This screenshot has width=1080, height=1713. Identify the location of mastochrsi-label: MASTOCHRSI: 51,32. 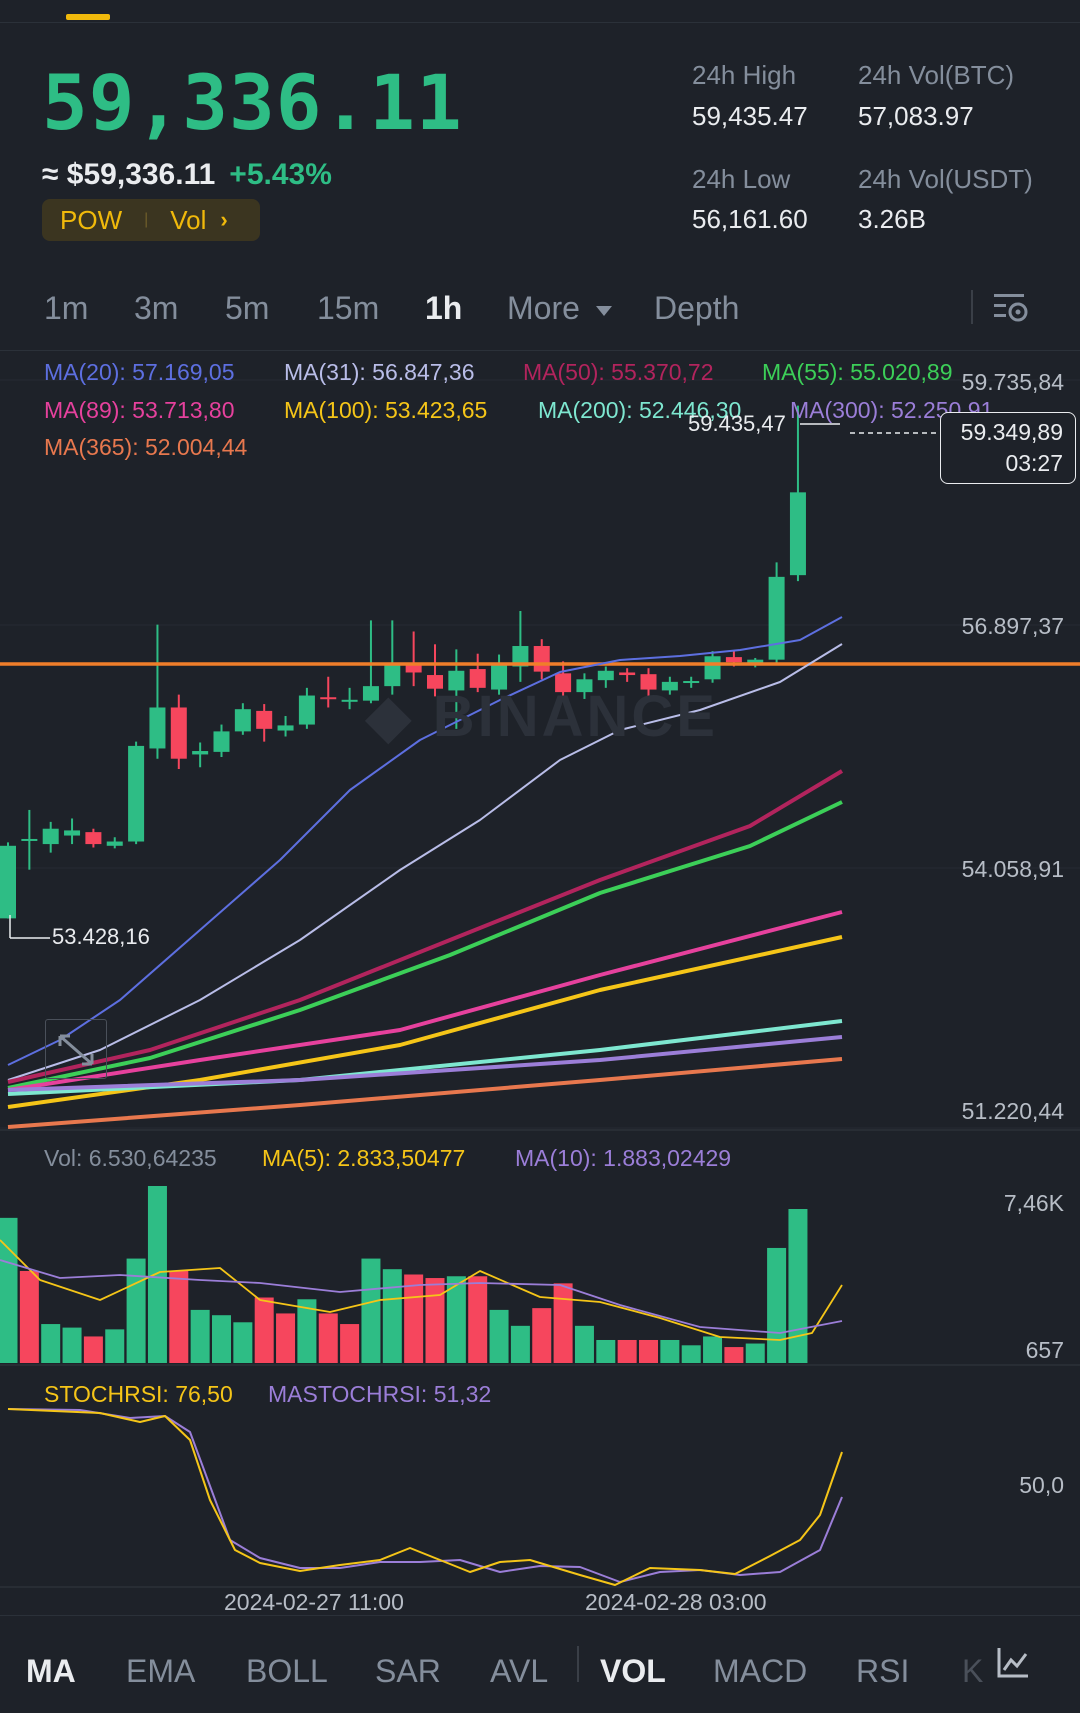
(380, 1394).